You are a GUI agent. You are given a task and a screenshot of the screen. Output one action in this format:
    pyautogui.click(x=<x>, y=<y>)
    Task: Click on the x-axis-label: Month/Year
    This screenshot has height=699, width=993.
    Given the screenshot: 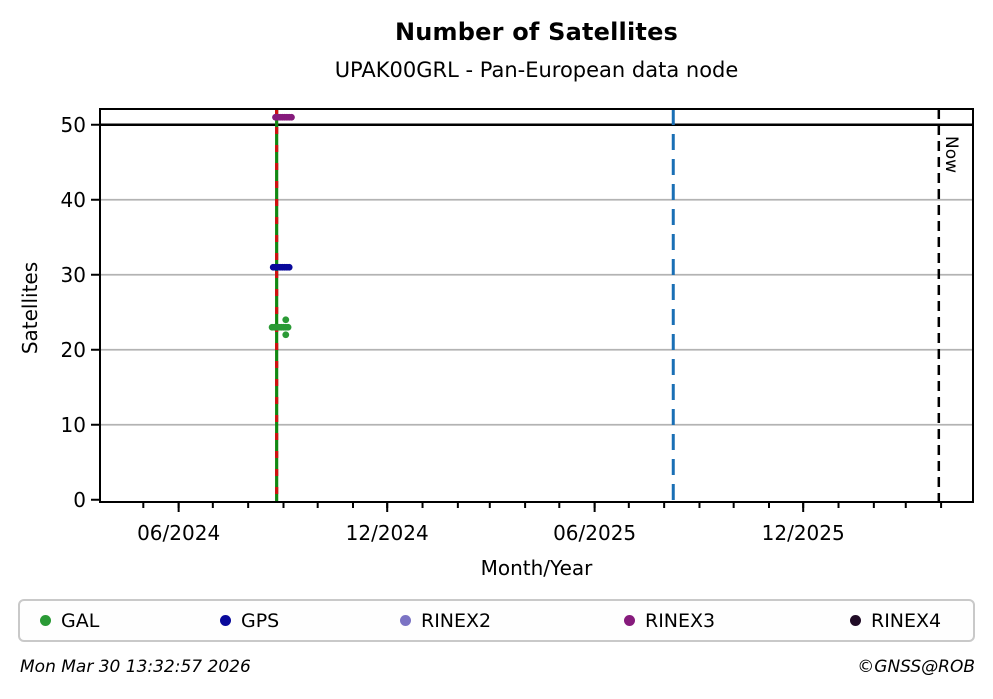 What is the action you would take?
    pyautogui.click(x=536, y=568)
    